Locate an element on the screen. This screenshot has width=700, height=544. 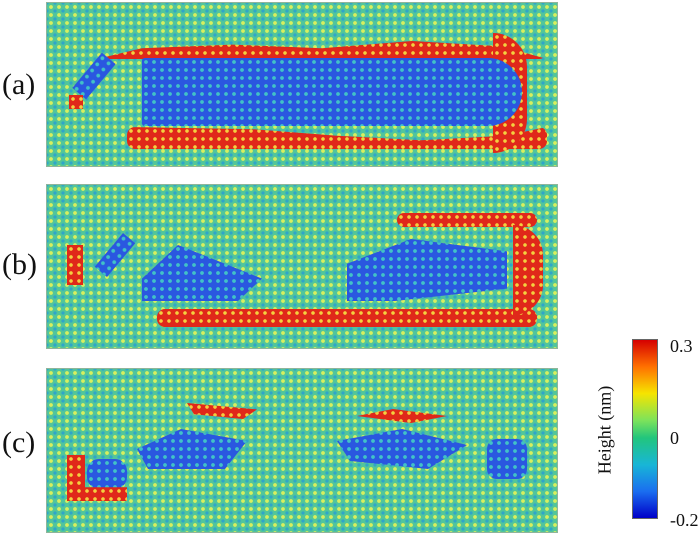
ridge-left-b is located at coordinates (75, 265).